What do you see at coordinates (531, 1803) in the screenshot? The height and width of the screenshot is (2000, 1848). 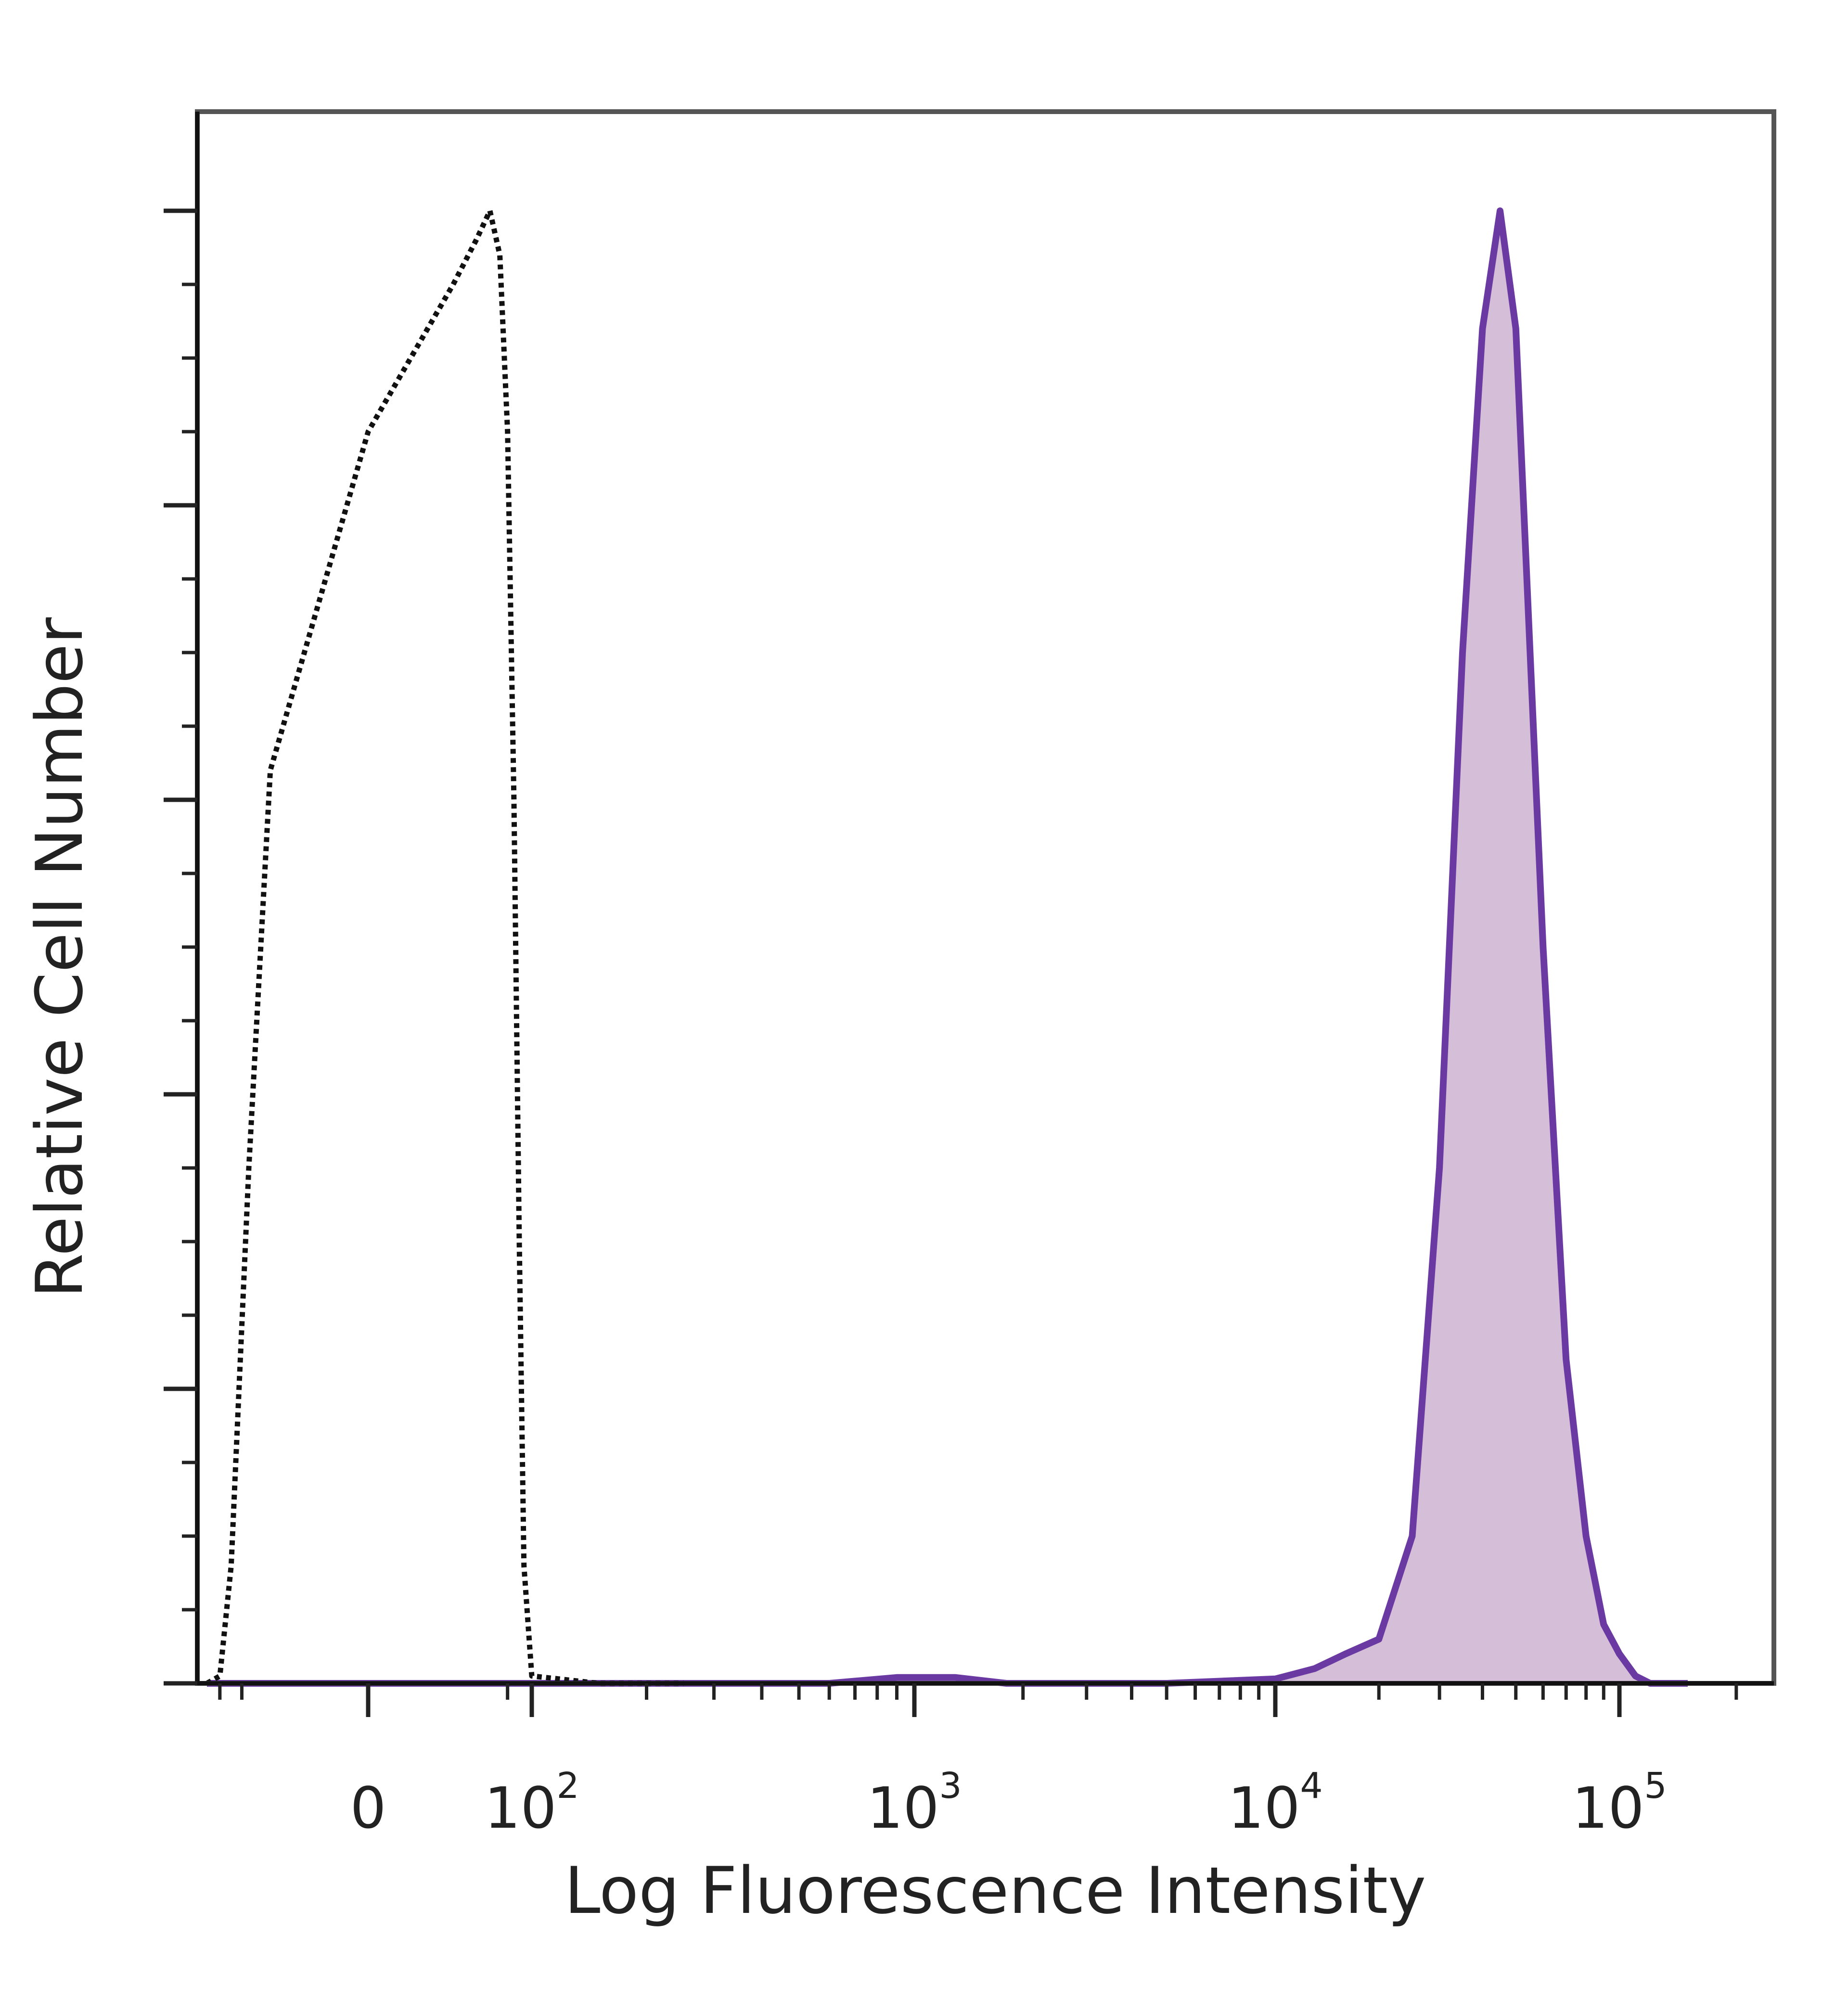 I see `x-tick-label: 10²` at bounding box center [531, 1803].